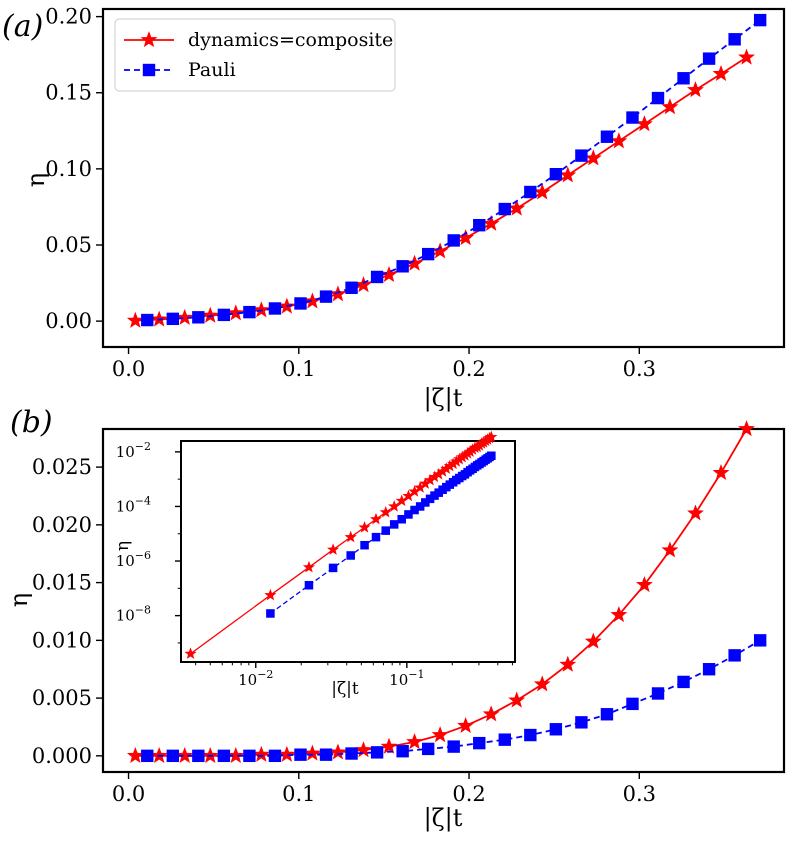 The height and width of the screenshot is (842, 797). Describe the element at coordinates (68, 93) in the screenshot. I see `y-tick-label: 0.15` at that location.